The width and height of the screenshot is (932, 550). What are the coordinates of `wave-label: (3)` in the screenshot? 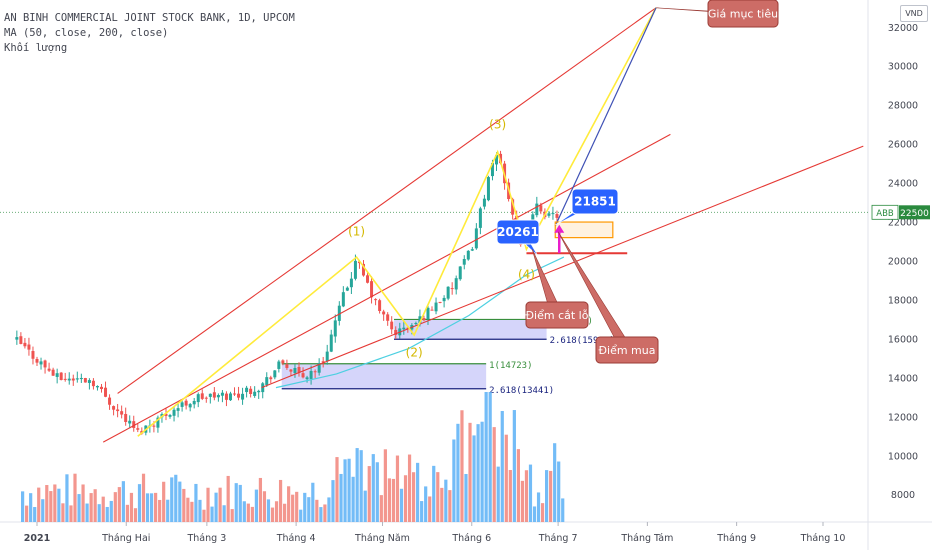 It's located at (497, 125).